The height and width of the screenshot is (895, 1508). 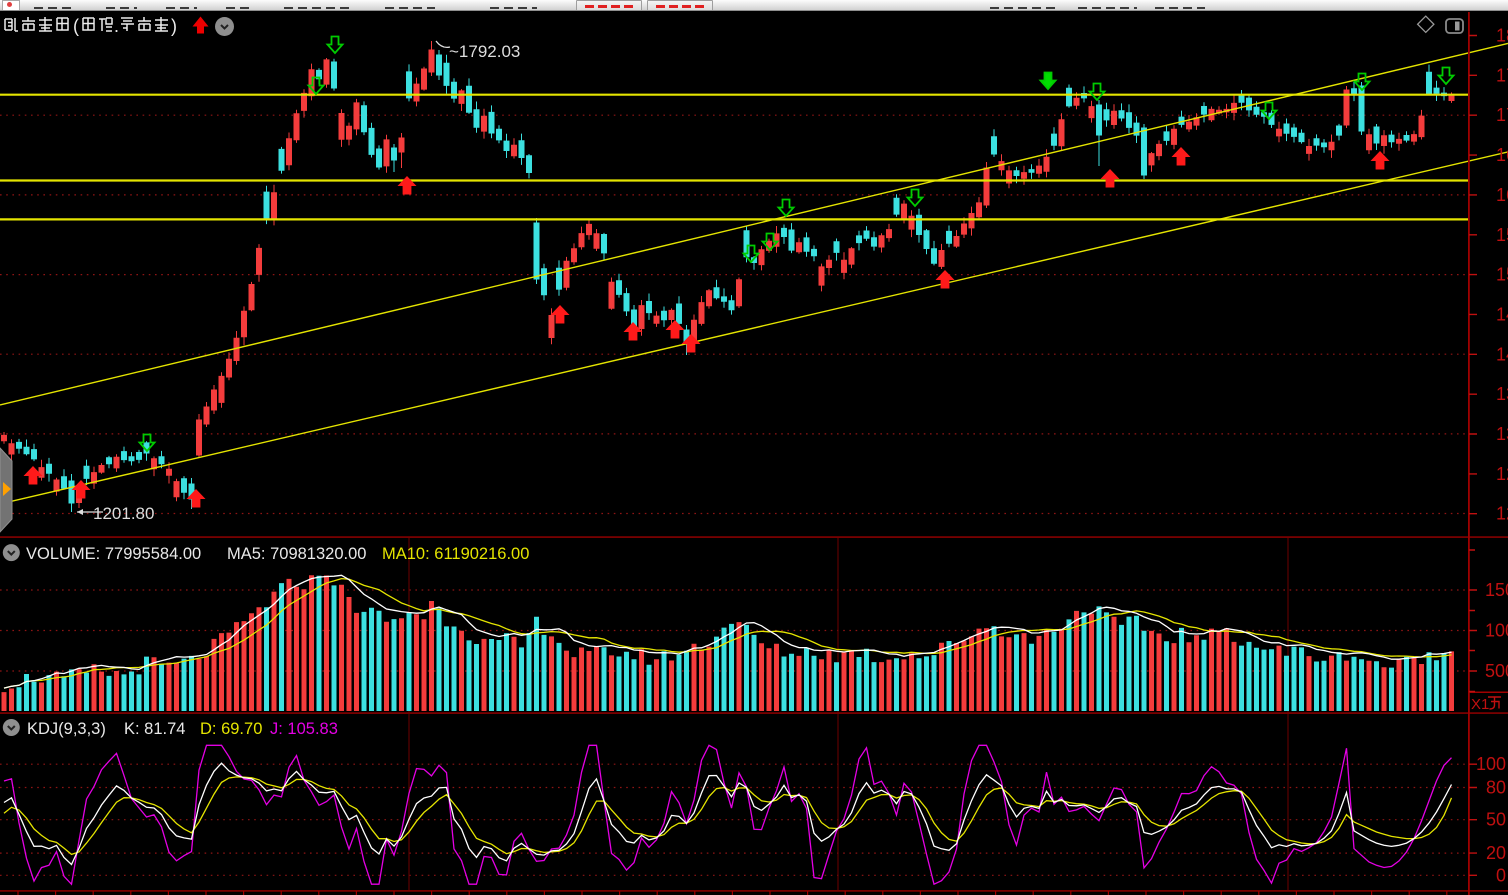 I want to click on svg-text: 1350, so click(x=1502, y=394).